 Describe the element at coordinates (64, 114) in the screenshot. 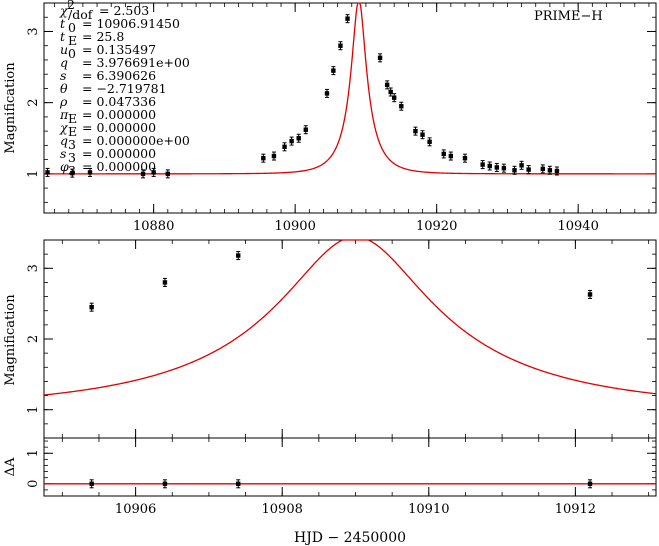

I see `param-symbol: π` at that location.